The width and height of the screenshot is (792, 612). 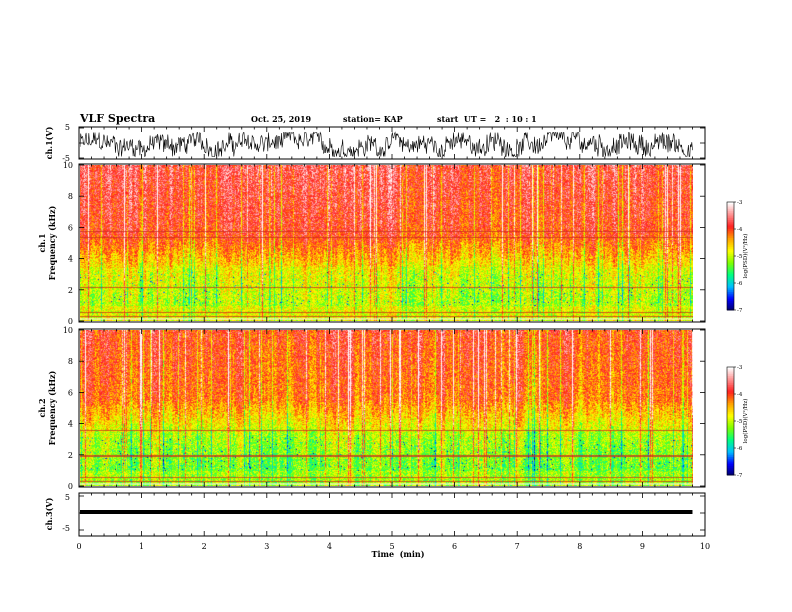 I want to click on x-tick-label: 4, so click(x=329, y=546).